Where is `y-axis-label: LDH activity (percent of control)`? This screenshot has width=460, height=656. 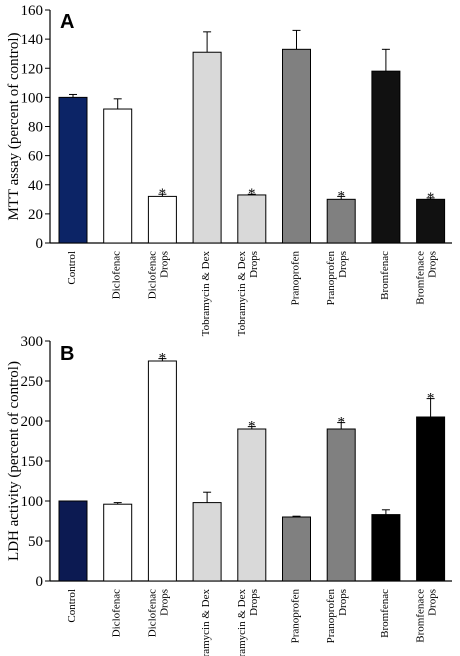 y-axis-label: LDH activity (percent of control) is located at coordinates (14, 461).